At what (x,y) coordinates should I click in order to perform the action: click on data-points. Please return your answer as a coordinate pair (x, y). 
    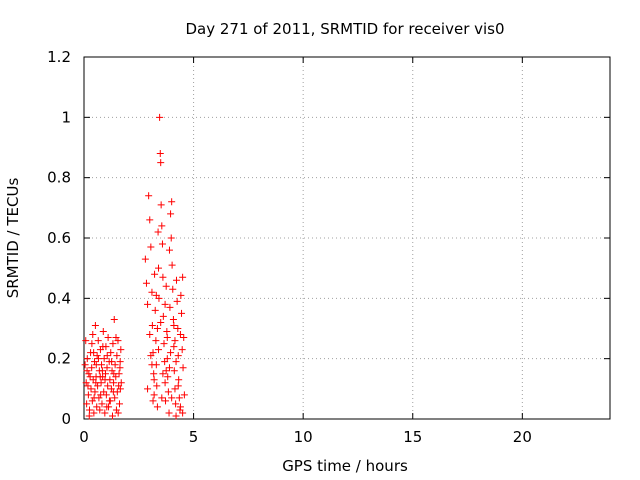
    Looking at the image, I should click on (134, 266).